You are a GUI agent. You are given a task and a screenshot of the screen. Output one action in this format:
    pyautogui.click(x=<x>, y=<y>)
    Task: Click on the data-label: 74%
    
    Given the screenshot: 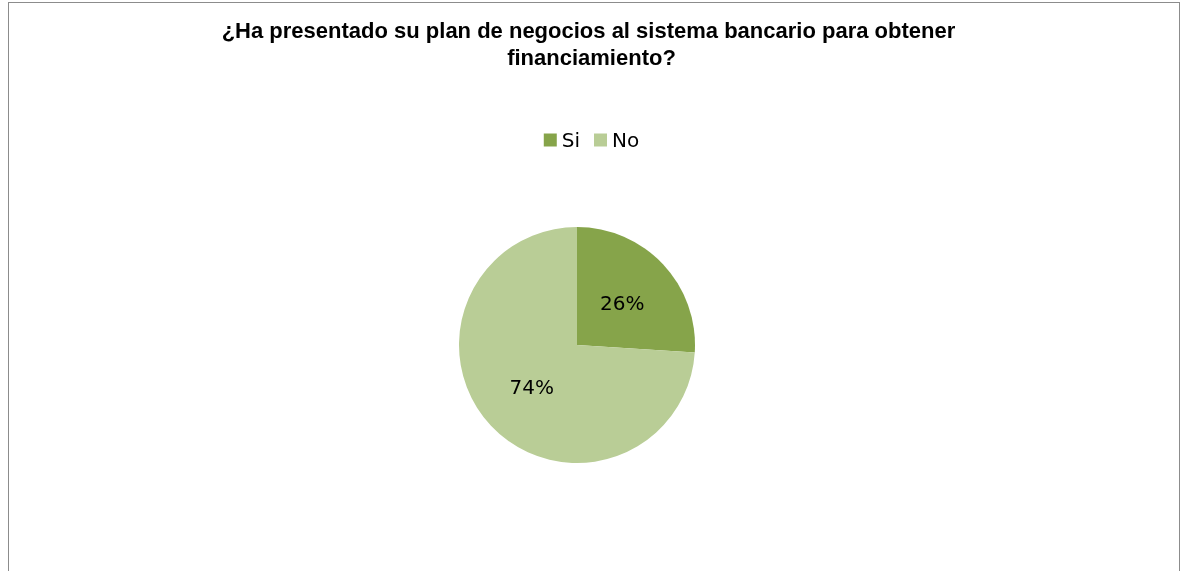 What is the action you would take?
    pyautogui.click(x=532, y=387)
    